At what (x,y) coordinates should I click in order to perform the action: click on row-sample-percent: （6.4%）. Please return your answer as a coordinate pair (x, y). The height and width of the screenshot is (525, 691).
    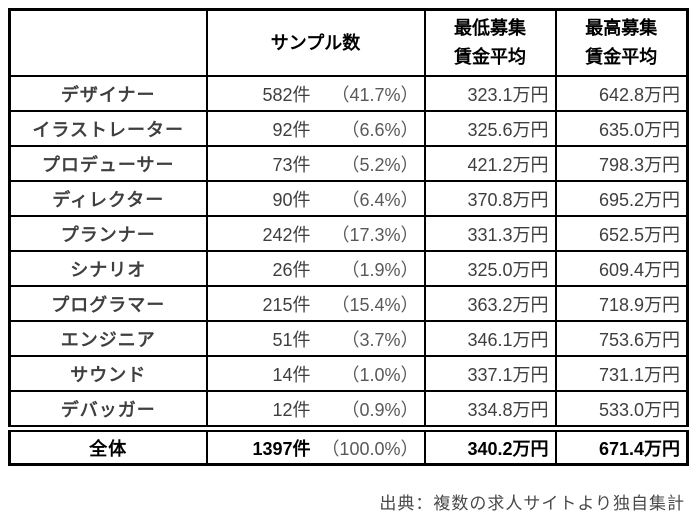
    Looking at the image, I should click on (380, 199).